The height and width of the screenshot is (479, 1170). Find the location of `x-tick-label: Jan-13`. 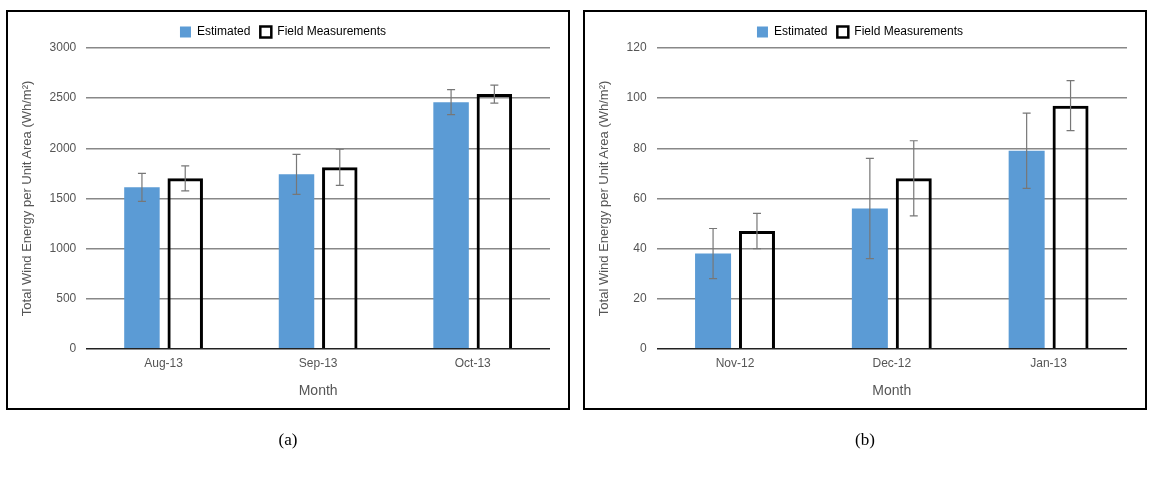

x-tick-label: Jan-13 is located at coordinates (1049, 363).